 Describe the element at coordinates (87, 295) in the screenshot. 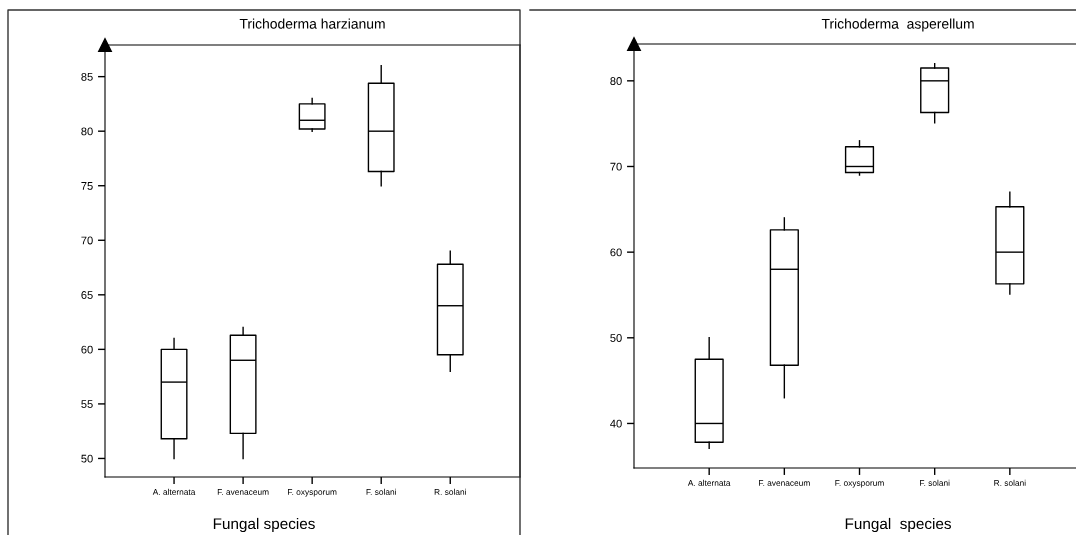

I see `y-tick-label: 65` at that location.